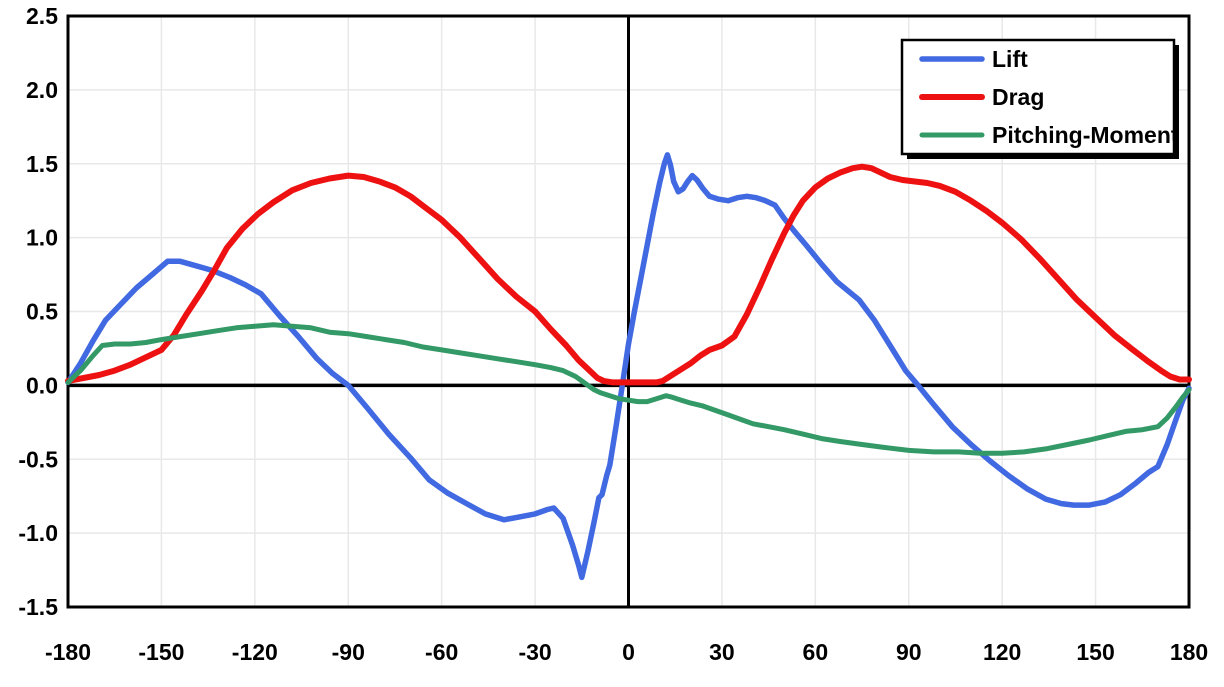 This screenshot has width=1224, height=687. What do you see at coordinates (1189, 652) in the screenshot?
I see `x-tick-label: 180` at bounding box center [1189, 652].